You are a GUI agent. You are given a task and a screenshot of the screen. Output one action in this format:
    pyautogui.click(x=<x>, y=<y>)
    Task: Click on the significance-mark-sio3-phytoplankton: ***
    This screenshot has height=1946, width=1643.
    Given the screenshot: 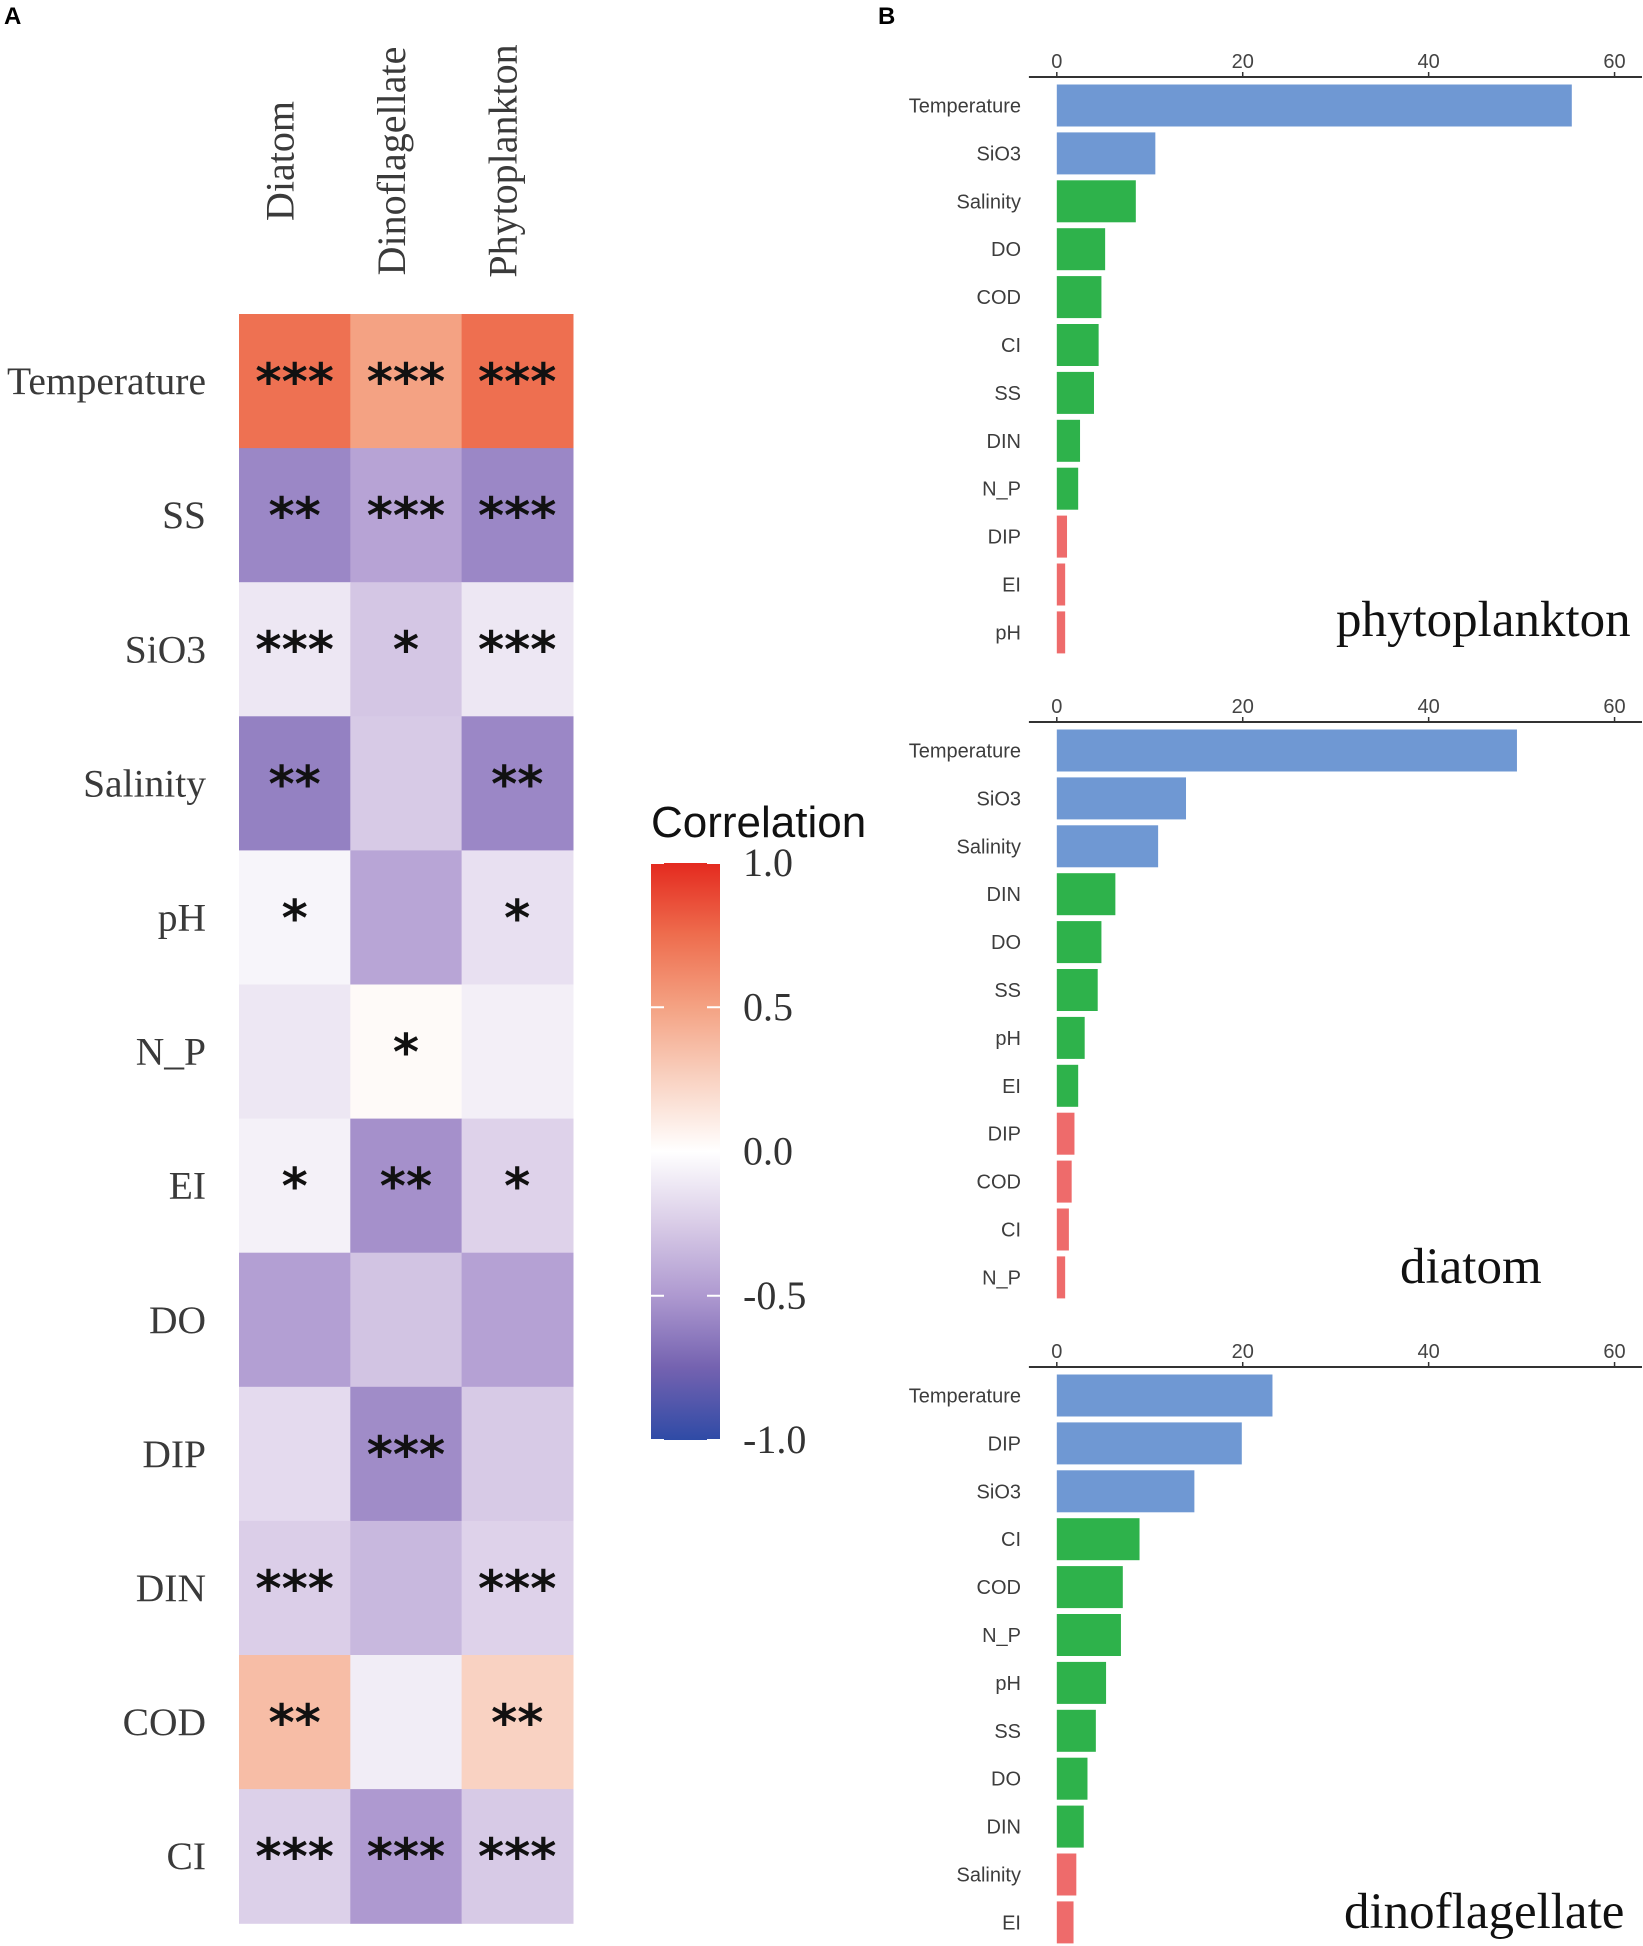 What is the action you would take?
    pyautogui.click(x=517, y=650)
    